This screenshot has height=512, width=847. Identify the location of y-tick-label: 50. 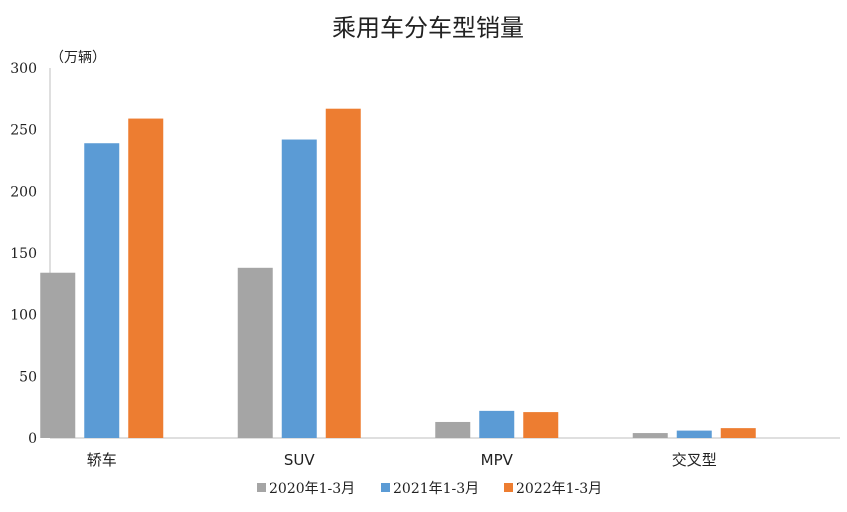
(28, 377).